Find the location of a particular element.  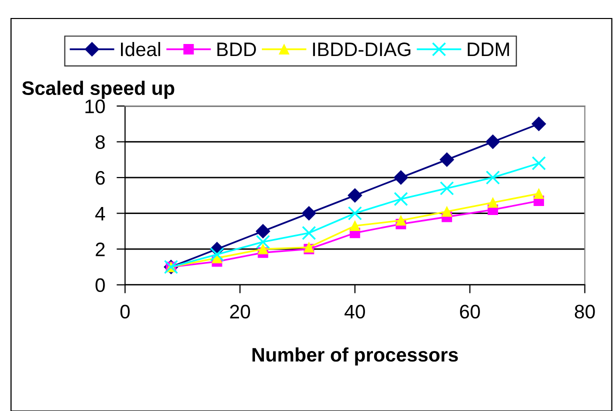

x-tick-label: 60 is located at coordinates (470, 311).